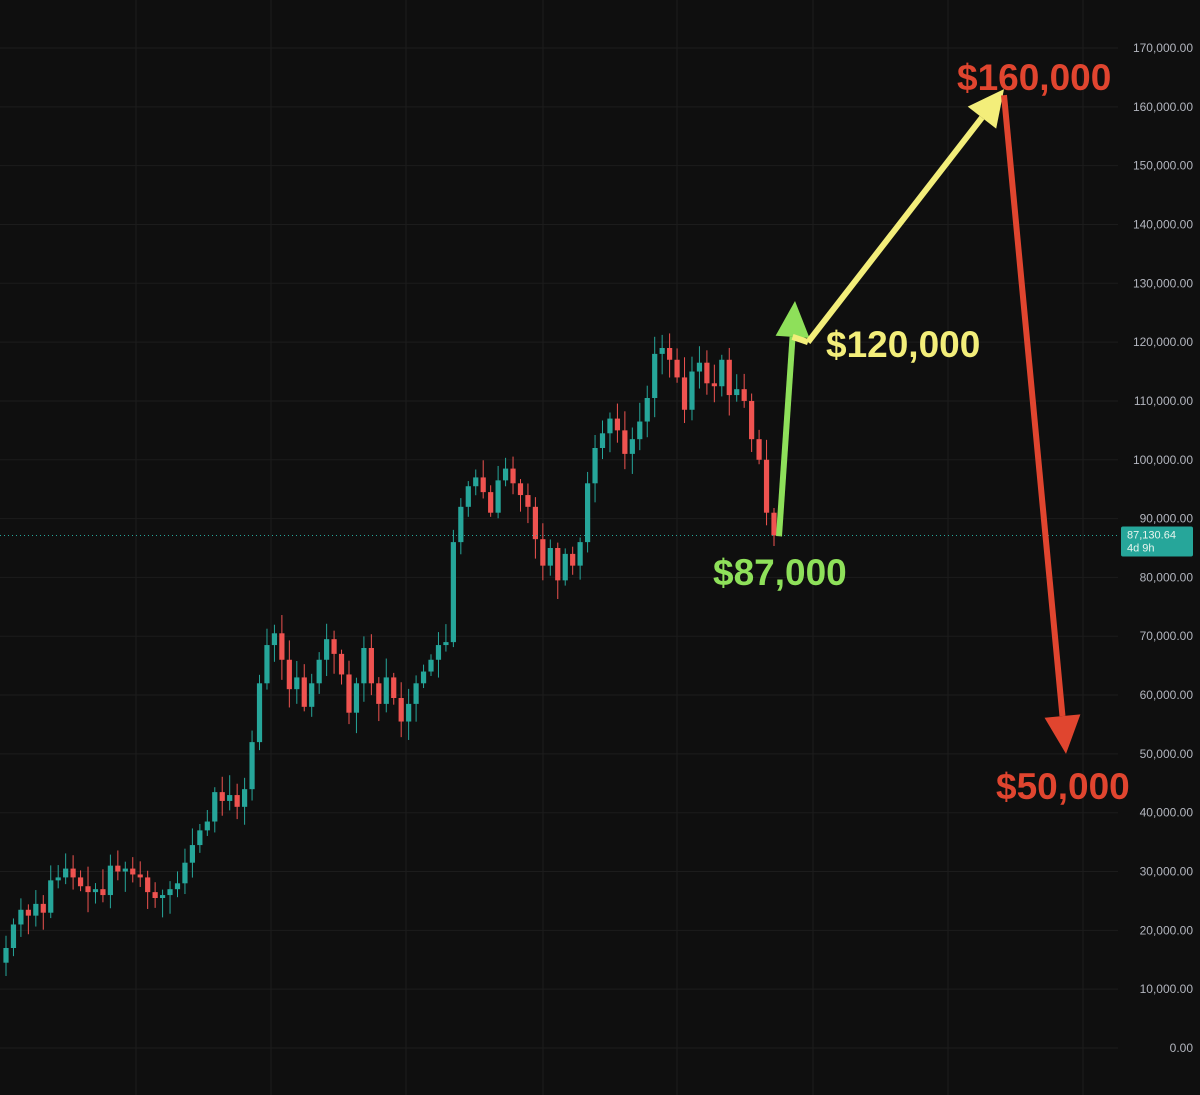  What do you see at coordinates (1167, 989) in the screenshot?
I see `y-tick-label: 10,000.00` at bounding box center [1167, 989].